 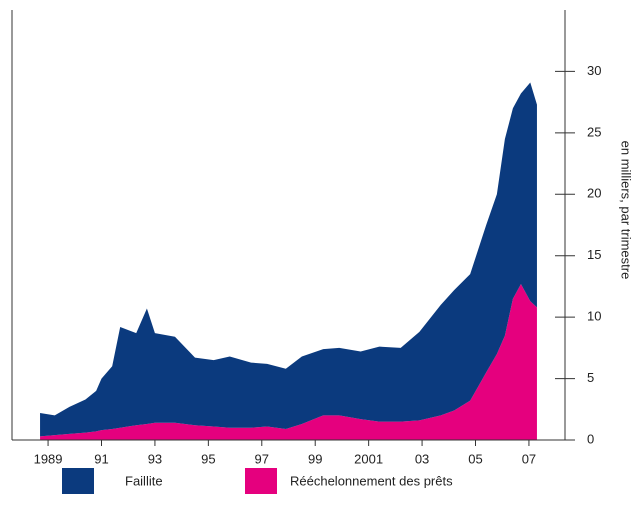 I want to click on x-tick-label: 99, so click(x=315, y=458).